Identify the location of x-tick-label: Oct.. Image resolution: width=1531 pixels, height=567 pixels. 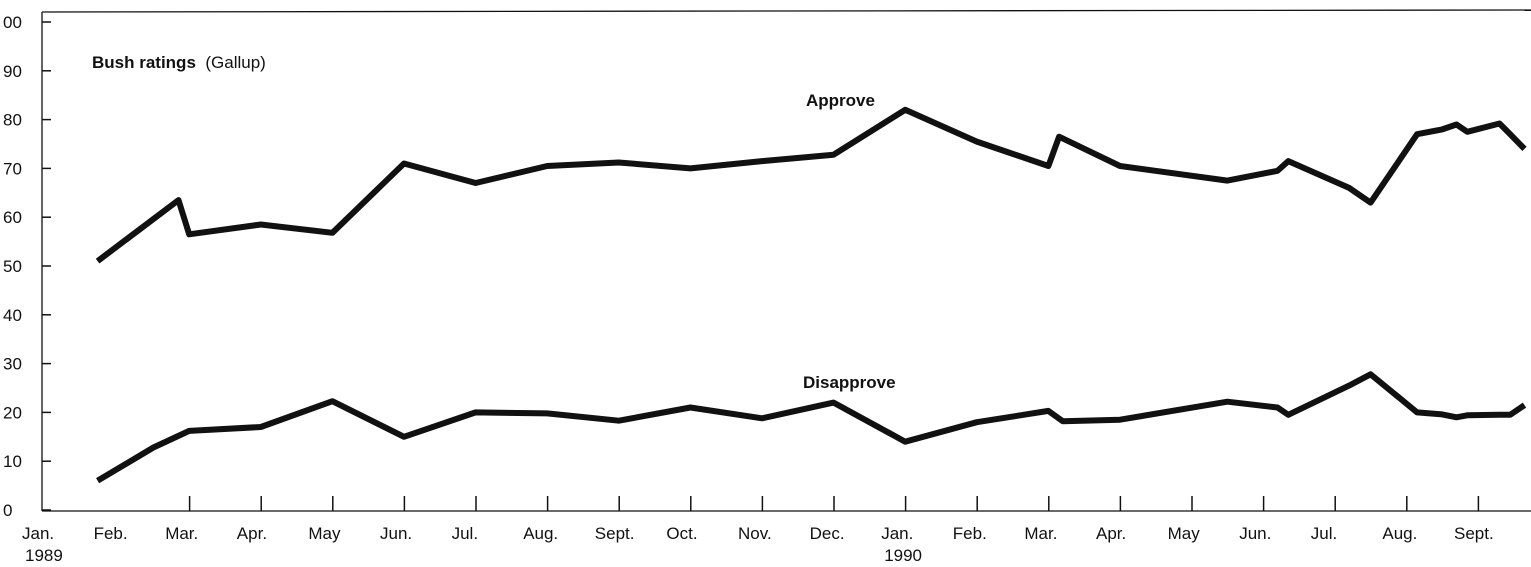
(681, 533).